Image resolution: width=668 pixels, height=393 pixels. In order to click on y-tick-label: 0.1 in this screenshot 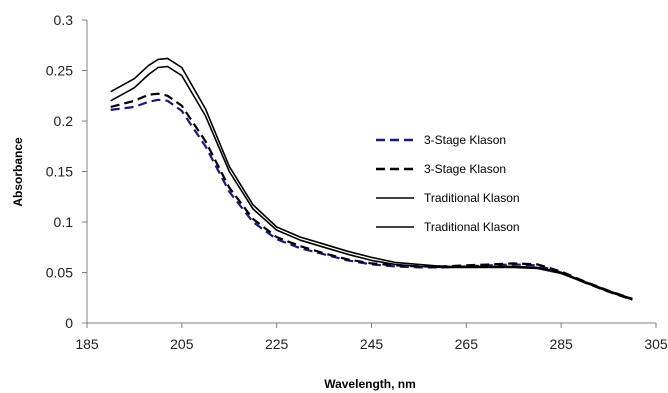, I will do `click(64, 222)`.